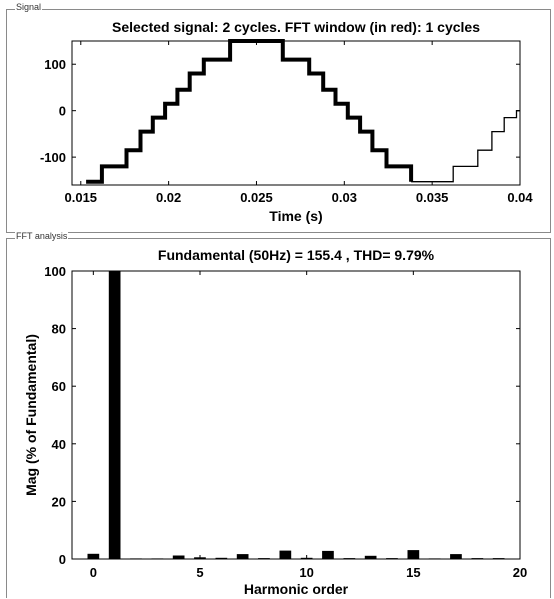  Describe the element at coordinates (199, 572) in the screenshot. I see `fft-x-tick-label: 5` at that location.